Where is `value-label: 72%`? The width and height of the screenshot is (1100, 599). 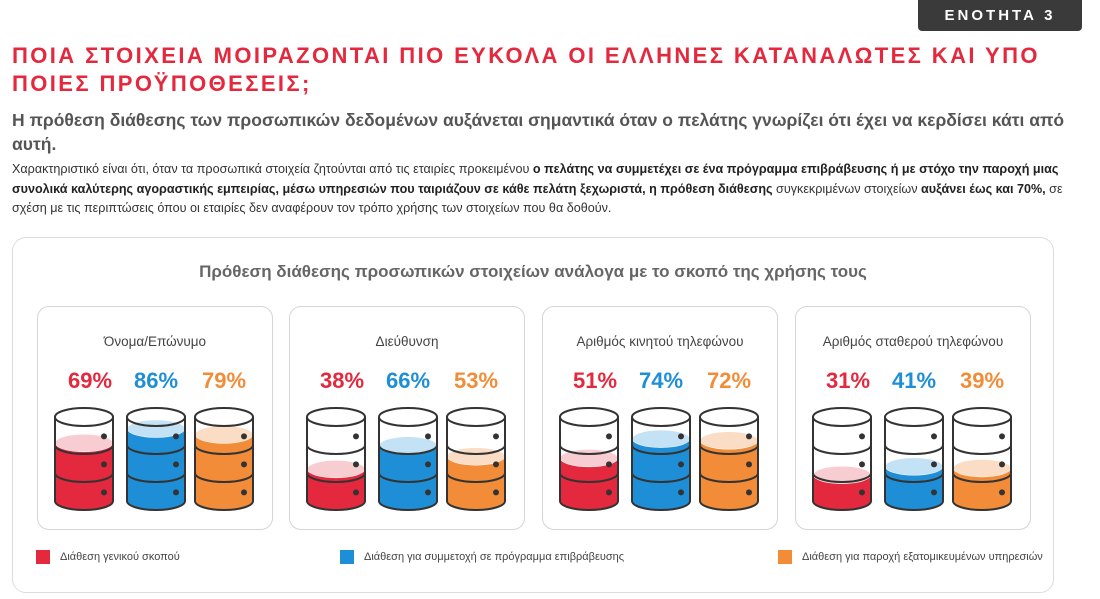
value-label: 72% is located at coordinates (729, 380).